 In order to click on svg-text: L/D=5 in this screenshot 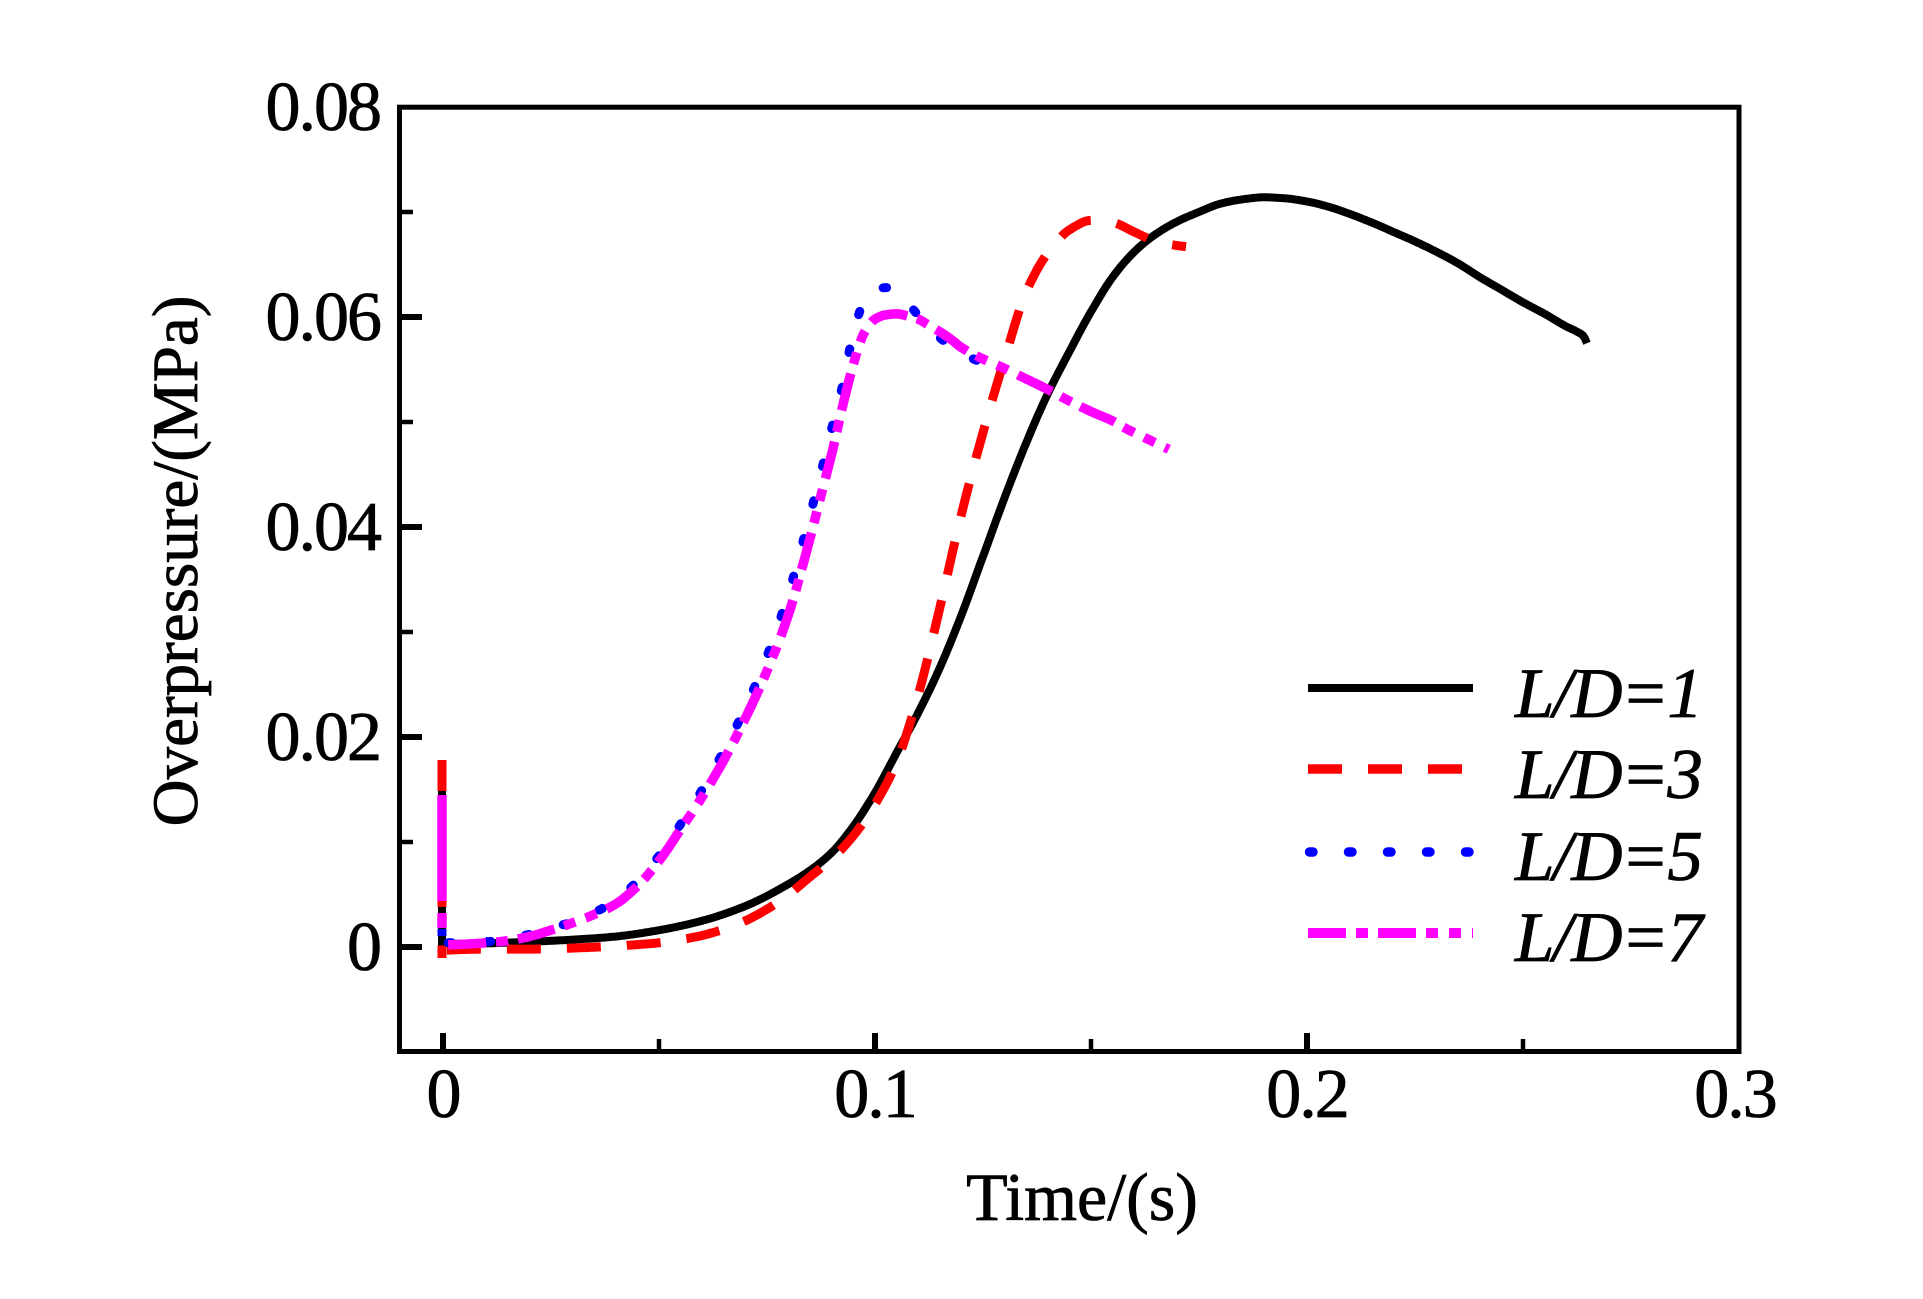, I will do `click(1607, 857)`.